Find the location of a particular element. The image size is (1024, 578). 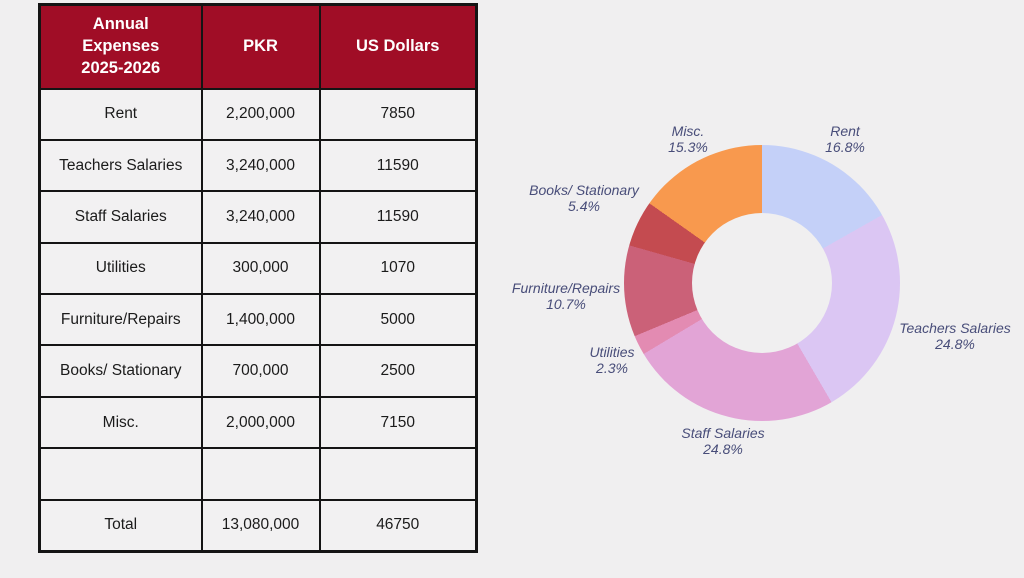

table-row-teachers-salaries: Teachers Salaries 3,240,000 11590 is located at coordinates (258, 165).